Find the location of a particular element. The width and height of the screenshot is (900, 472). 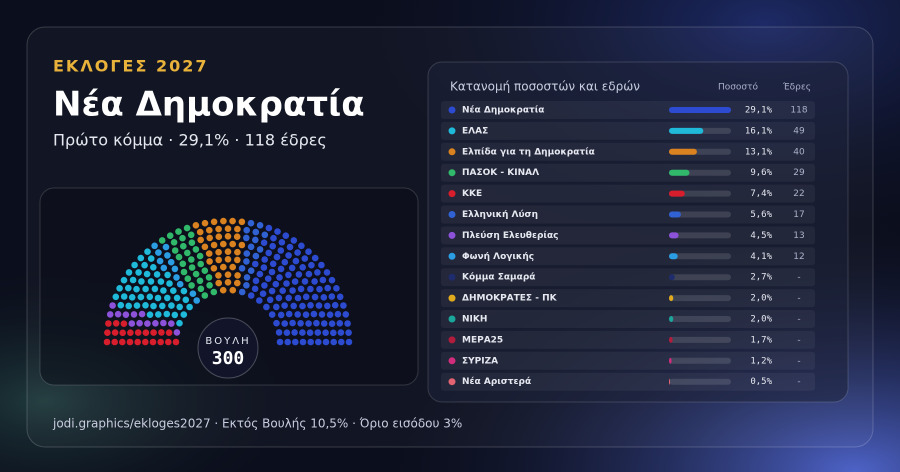

seats-label: 29 is located at coordinates (799, 173).